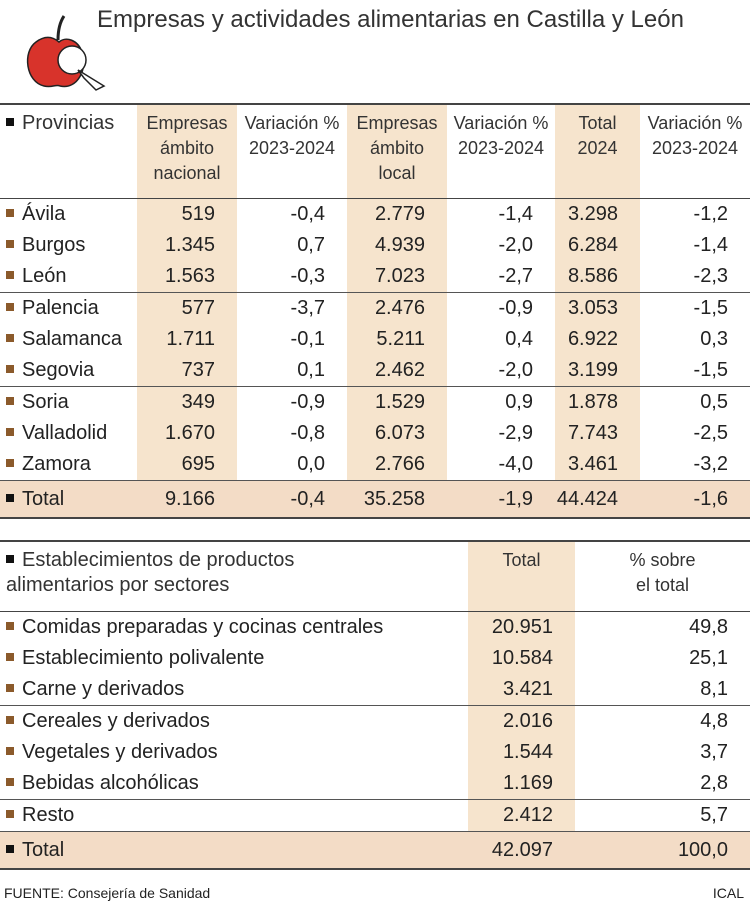  What do you see at coordinates (72, 339) in the screenshot?
I see `row-label-text: Salamanca` at bounding box center [72, 339].